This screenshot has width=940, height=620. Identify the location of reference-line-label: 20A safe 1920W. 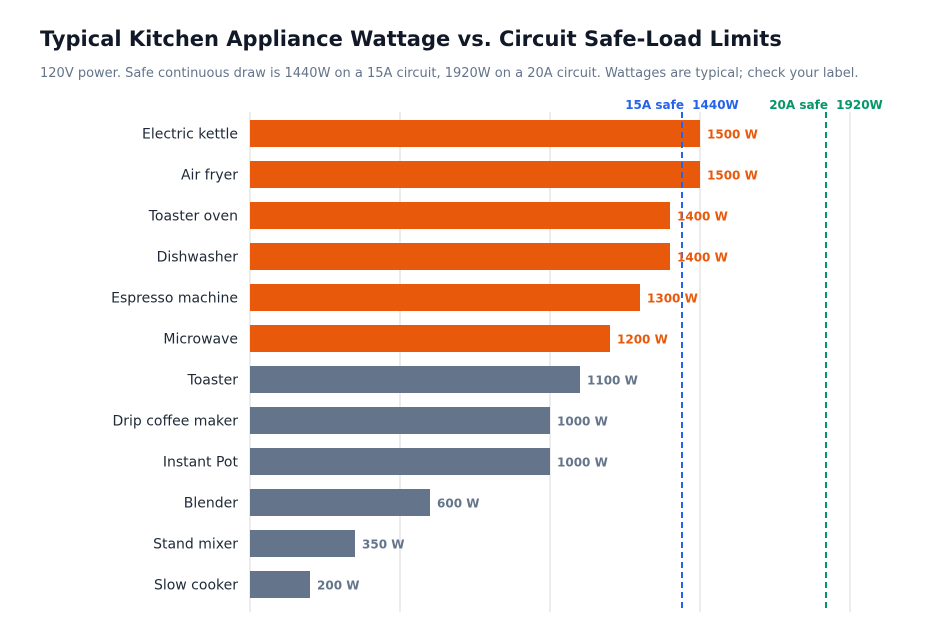
(826, 105).